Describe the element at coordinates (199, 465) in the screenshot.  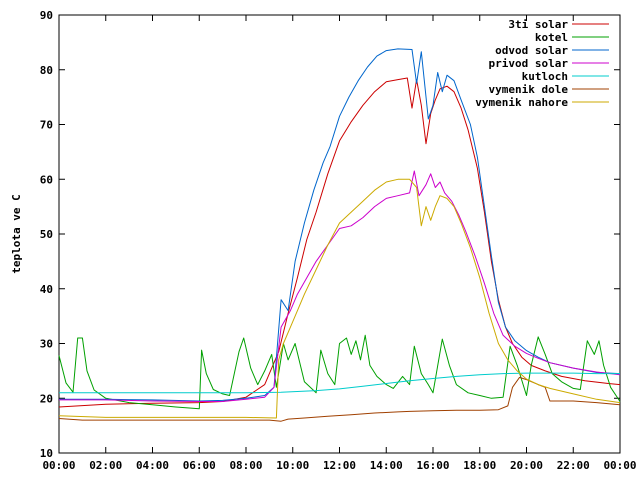
I see `x-tick-label: 06:00` at that location.